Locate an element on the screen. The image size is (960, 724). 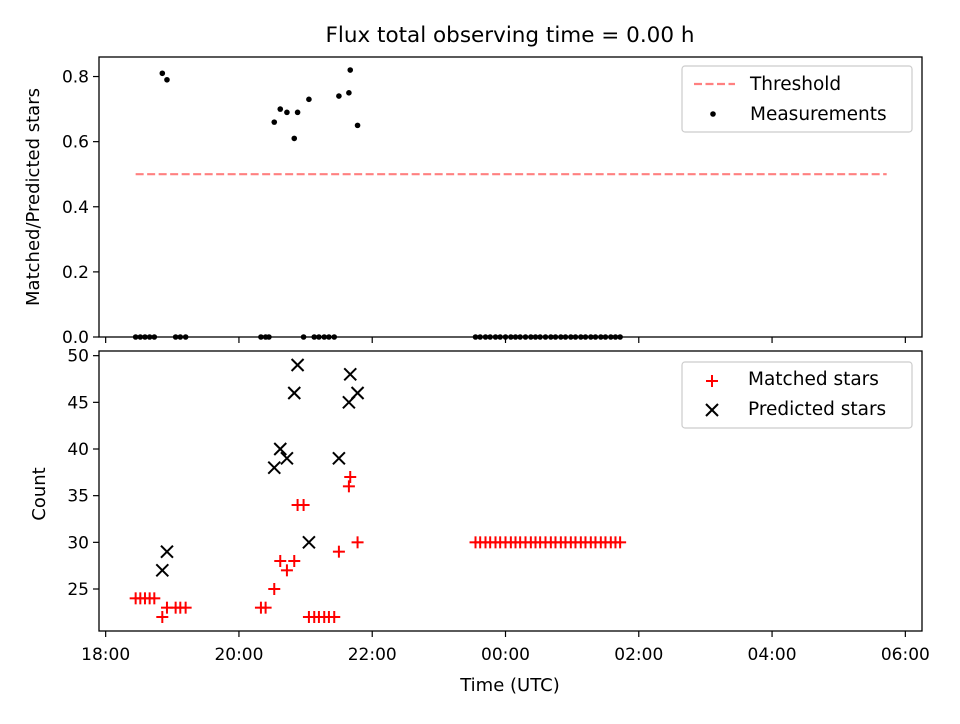
bottom-y-tick-label: 25 is located at coordinates (78, 590).